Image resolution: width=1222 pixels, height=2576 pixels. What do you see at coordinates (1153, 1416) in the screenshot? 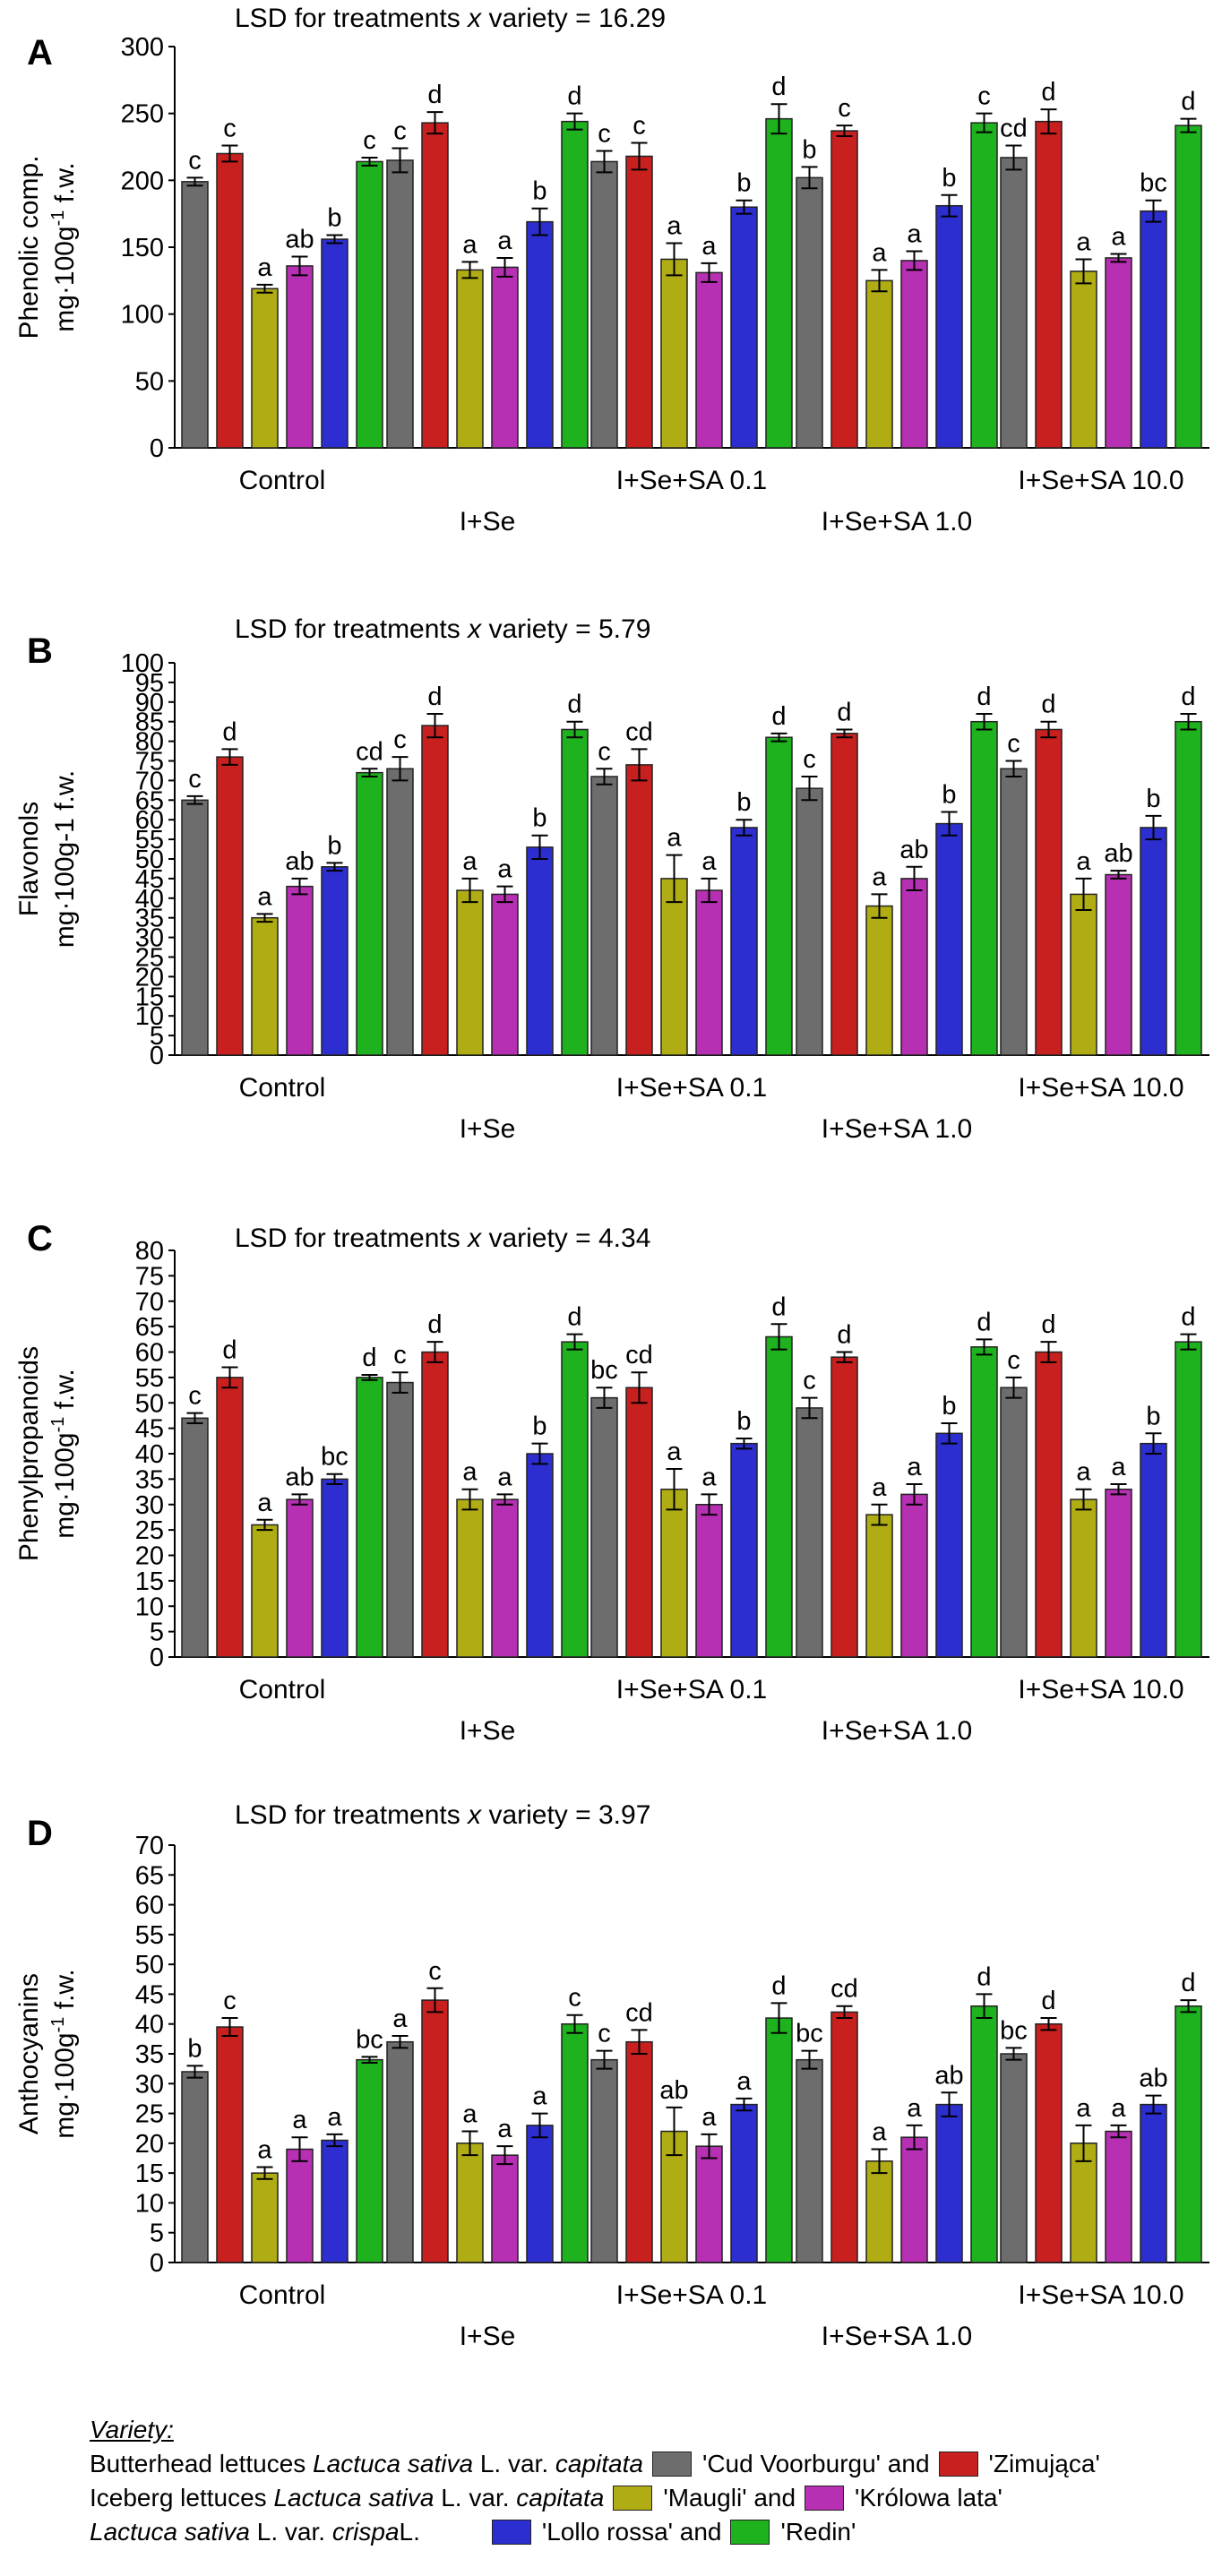
I see `panel-c-significance-letter: b` at bounding box center [1153, 1416].